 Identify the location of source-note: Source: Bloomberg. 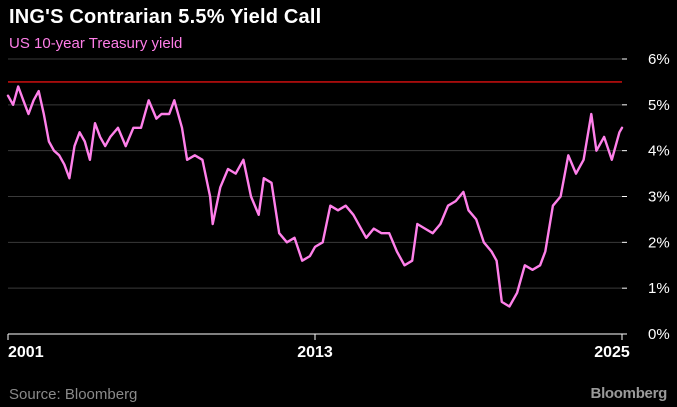
(73, 394).